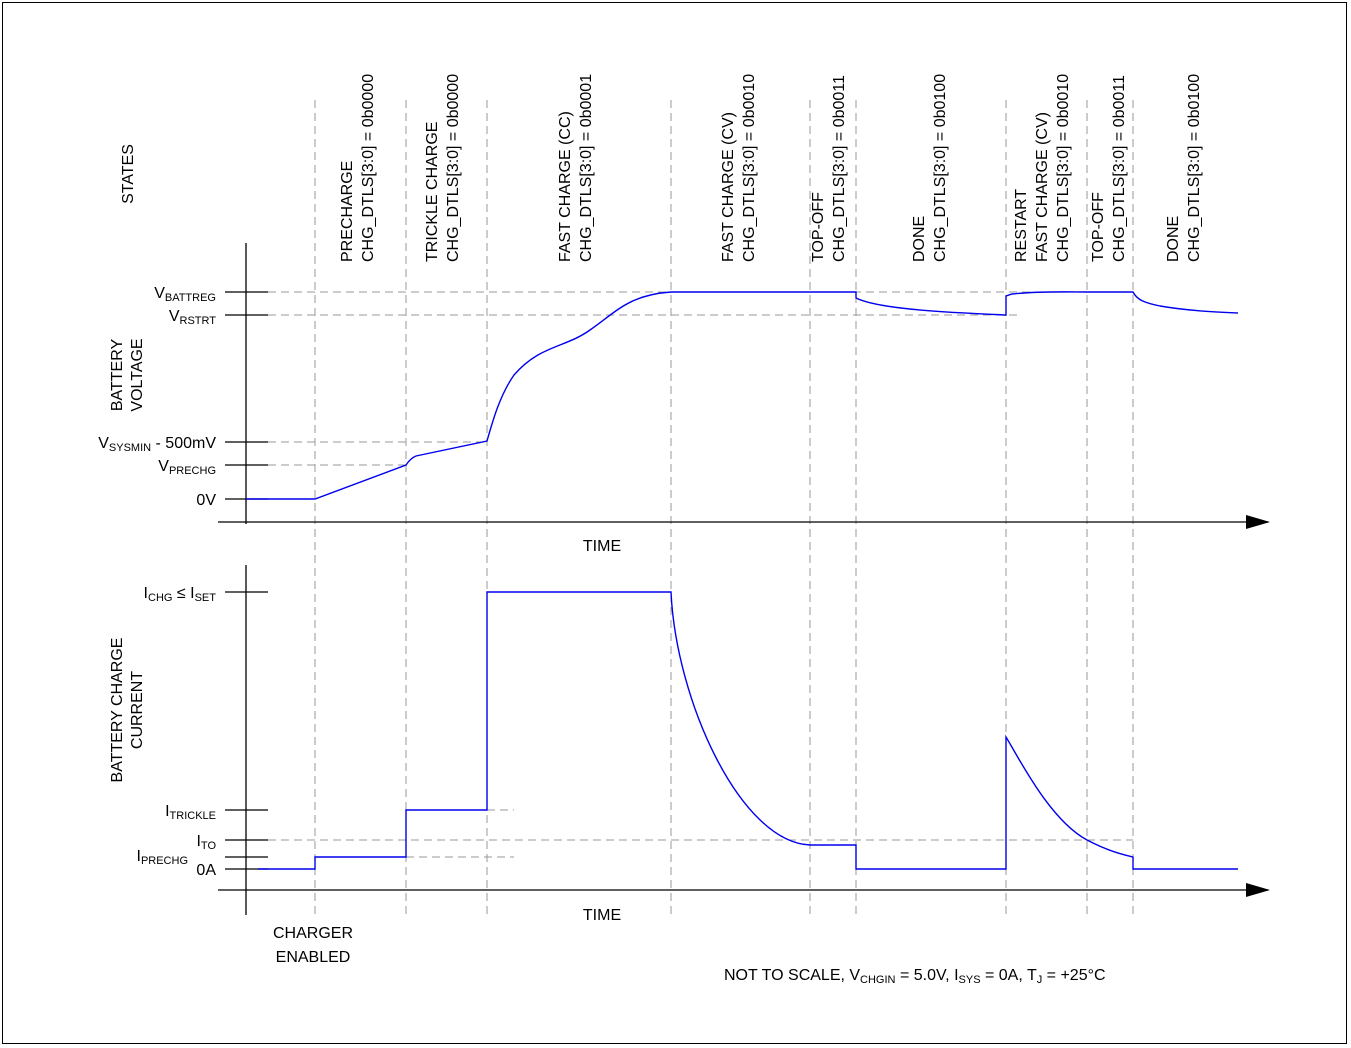 The image size is (1351, 1048). I want to click on state-restart-line2: FAST CHARGE (CV), so click(1042, 187).